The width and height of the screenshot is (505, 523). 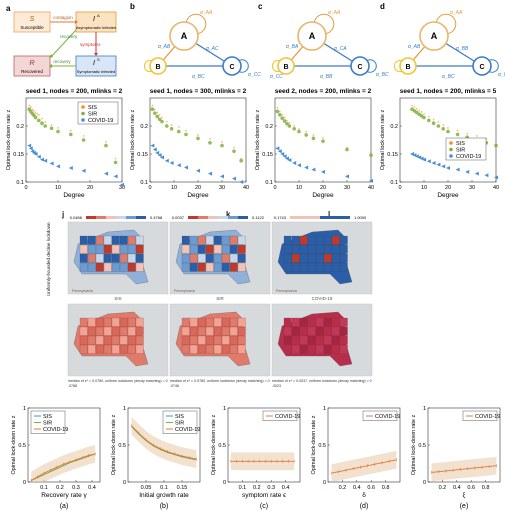 I want to click on map-colorbar, so click(x=116, y=217).